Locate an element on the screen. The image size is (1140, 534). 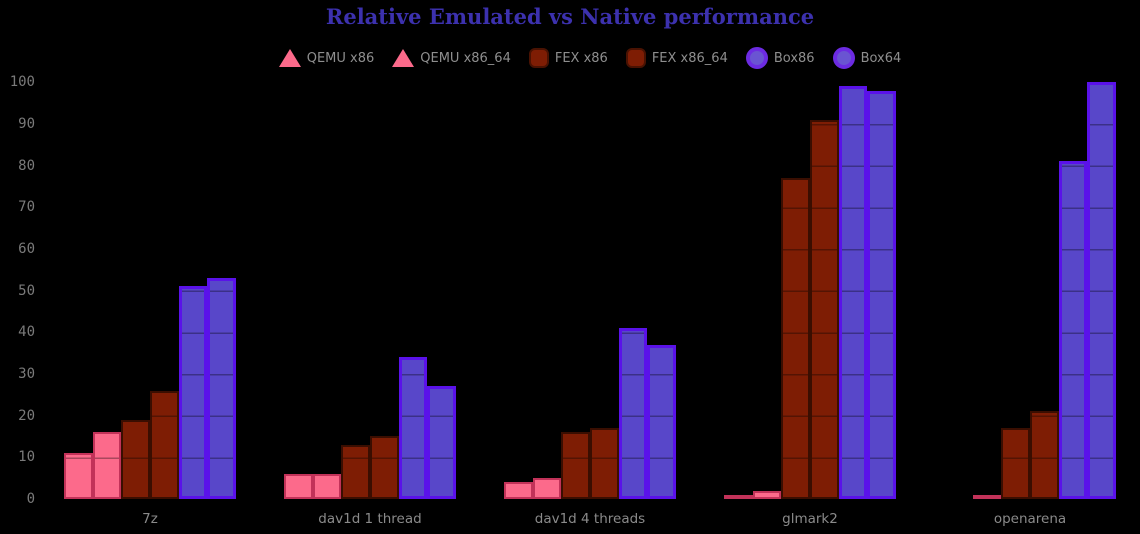
bar-fex-x86-dav1d-1-thread is located at coordinates (355, 471).